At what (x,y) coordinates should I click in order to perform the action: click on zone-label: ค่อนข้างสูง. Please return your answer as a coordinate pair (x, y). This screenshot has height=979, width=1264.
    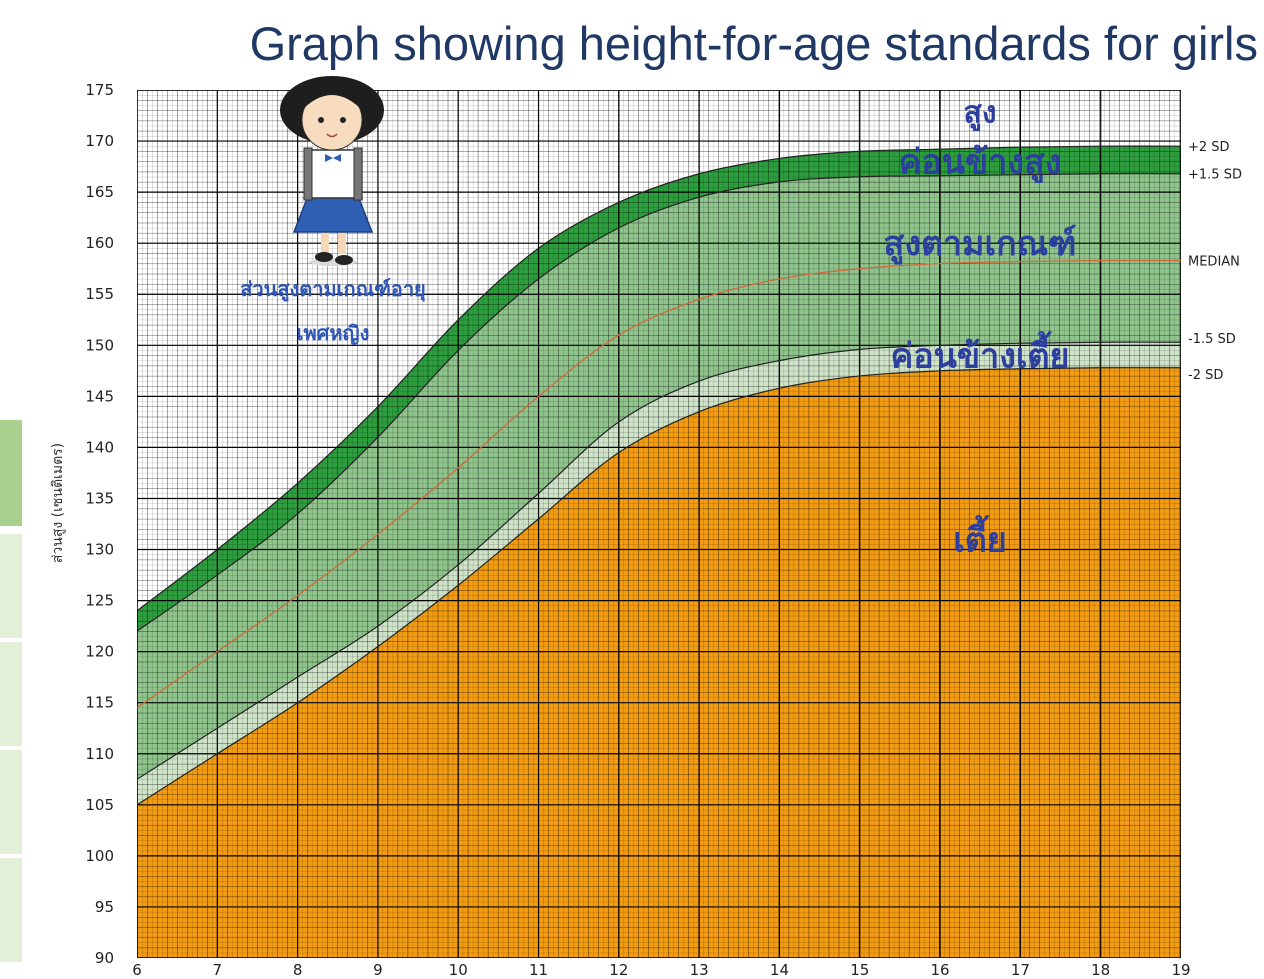
    Looking at the image, I should click on (980, 162).